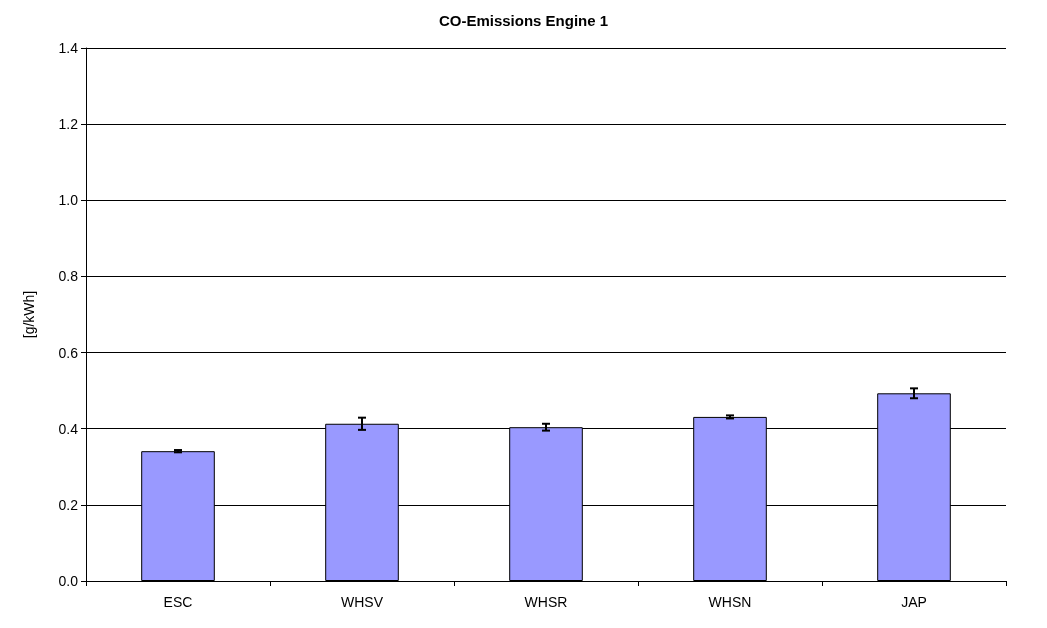 The image size is (1047, 628). What do you see at coordinates (68, 352) in the screenshot?
I see `y-tick-label: 0.6` at bounding box center [68, 352].